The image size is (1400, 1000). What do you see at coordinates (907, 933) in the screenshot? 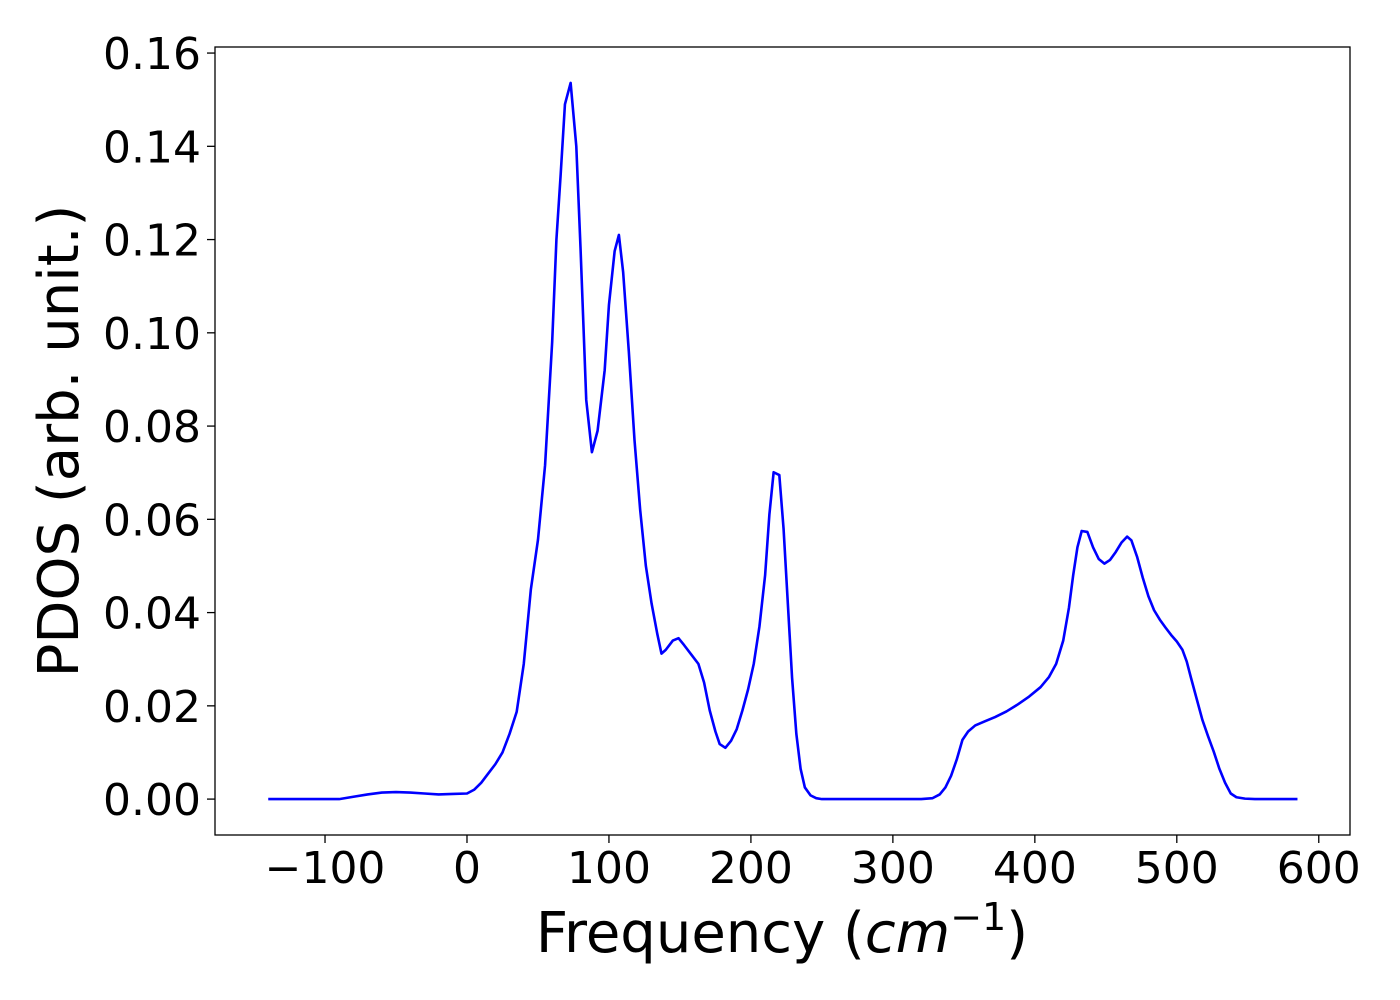
I see `x-label-part: cm` at bounding box center [907, 933].